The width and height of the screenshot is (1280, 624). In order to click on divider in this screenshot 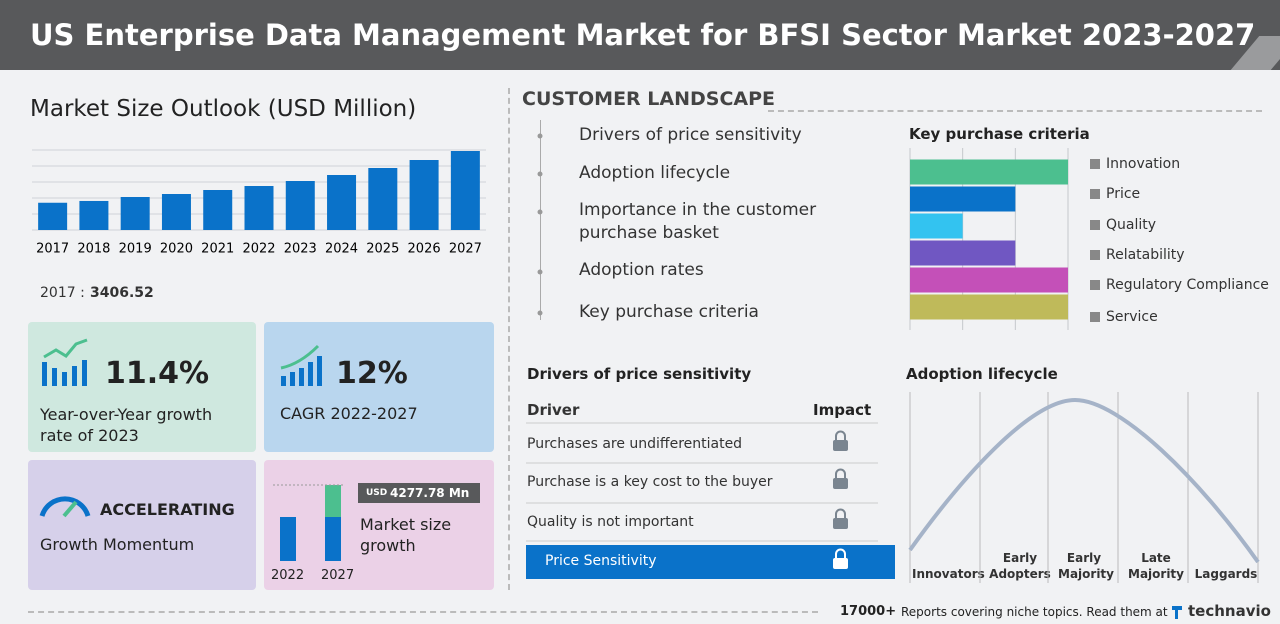, I will do `click(509, 339)`.